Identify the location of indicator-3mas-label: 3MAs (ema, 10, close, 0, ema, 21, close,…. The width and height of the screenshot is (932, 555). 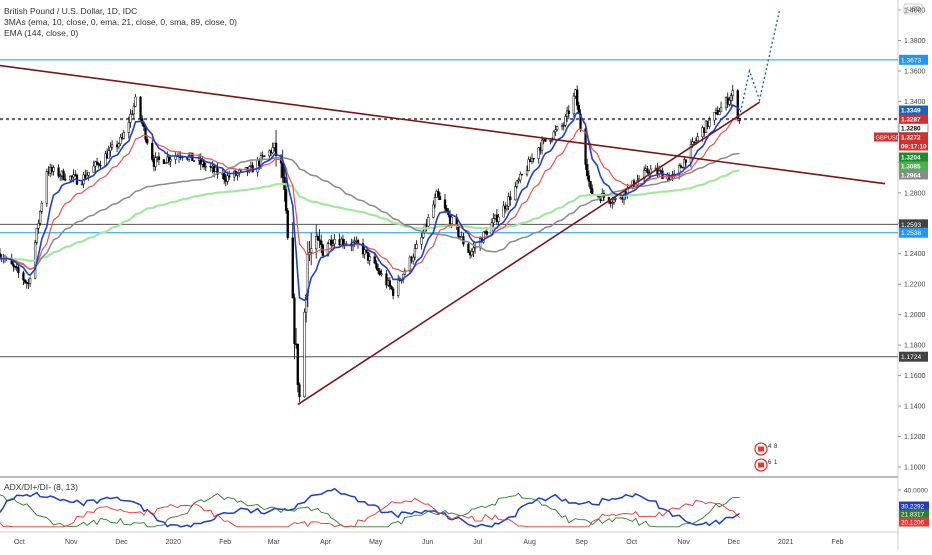
(120, 22).